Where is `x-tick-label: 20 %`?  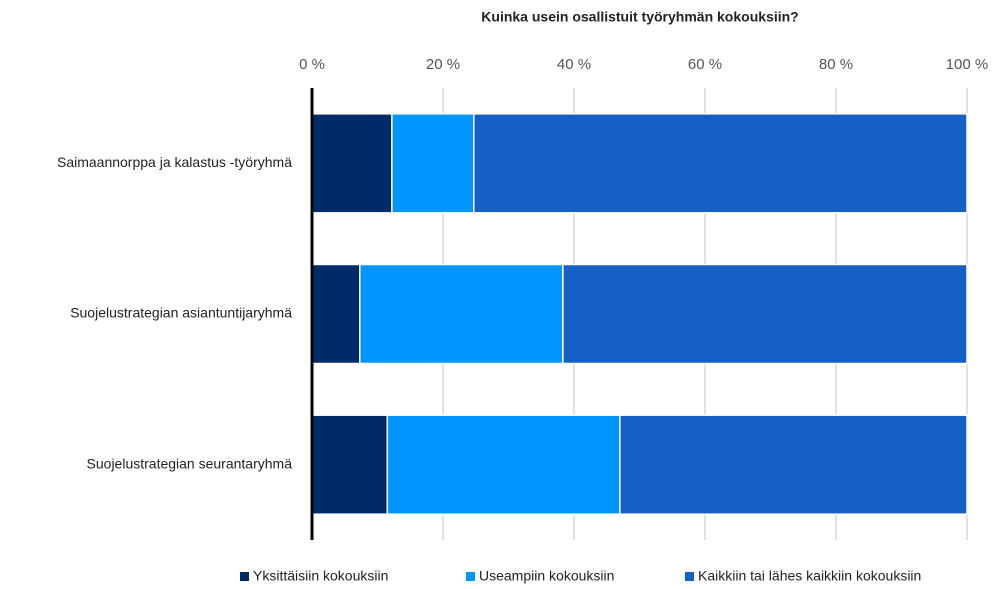
x-tick-label: 20 % is located at coordinates (443, 64).